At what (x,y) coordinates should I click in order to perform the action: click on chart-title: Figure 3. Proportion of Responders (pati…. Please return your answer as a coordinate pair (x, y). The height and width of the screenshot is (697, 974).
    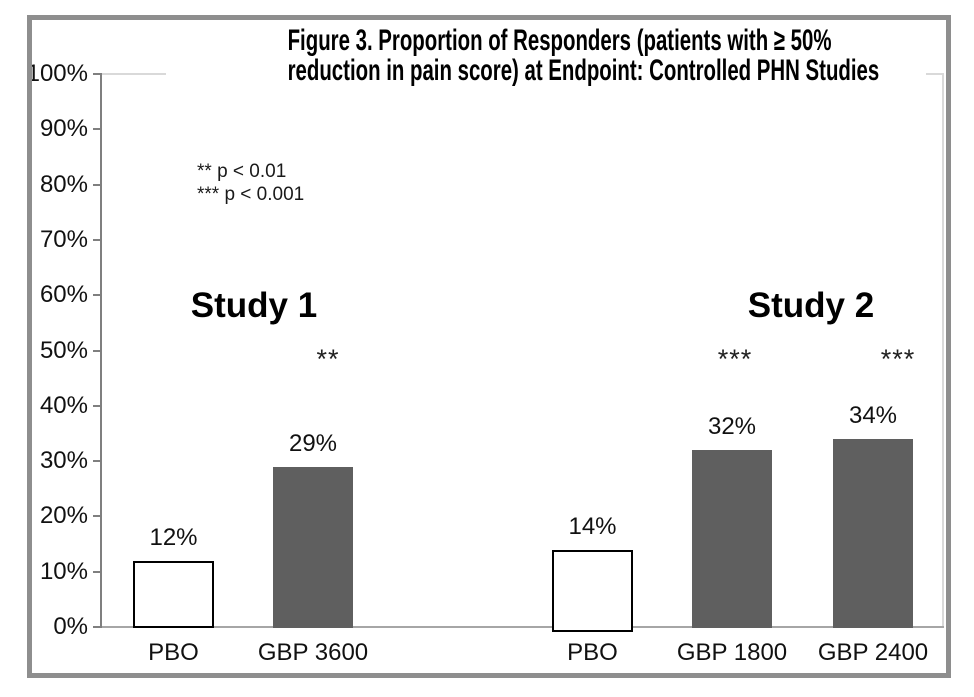
    Looking at the image, I should click on (546, 56).